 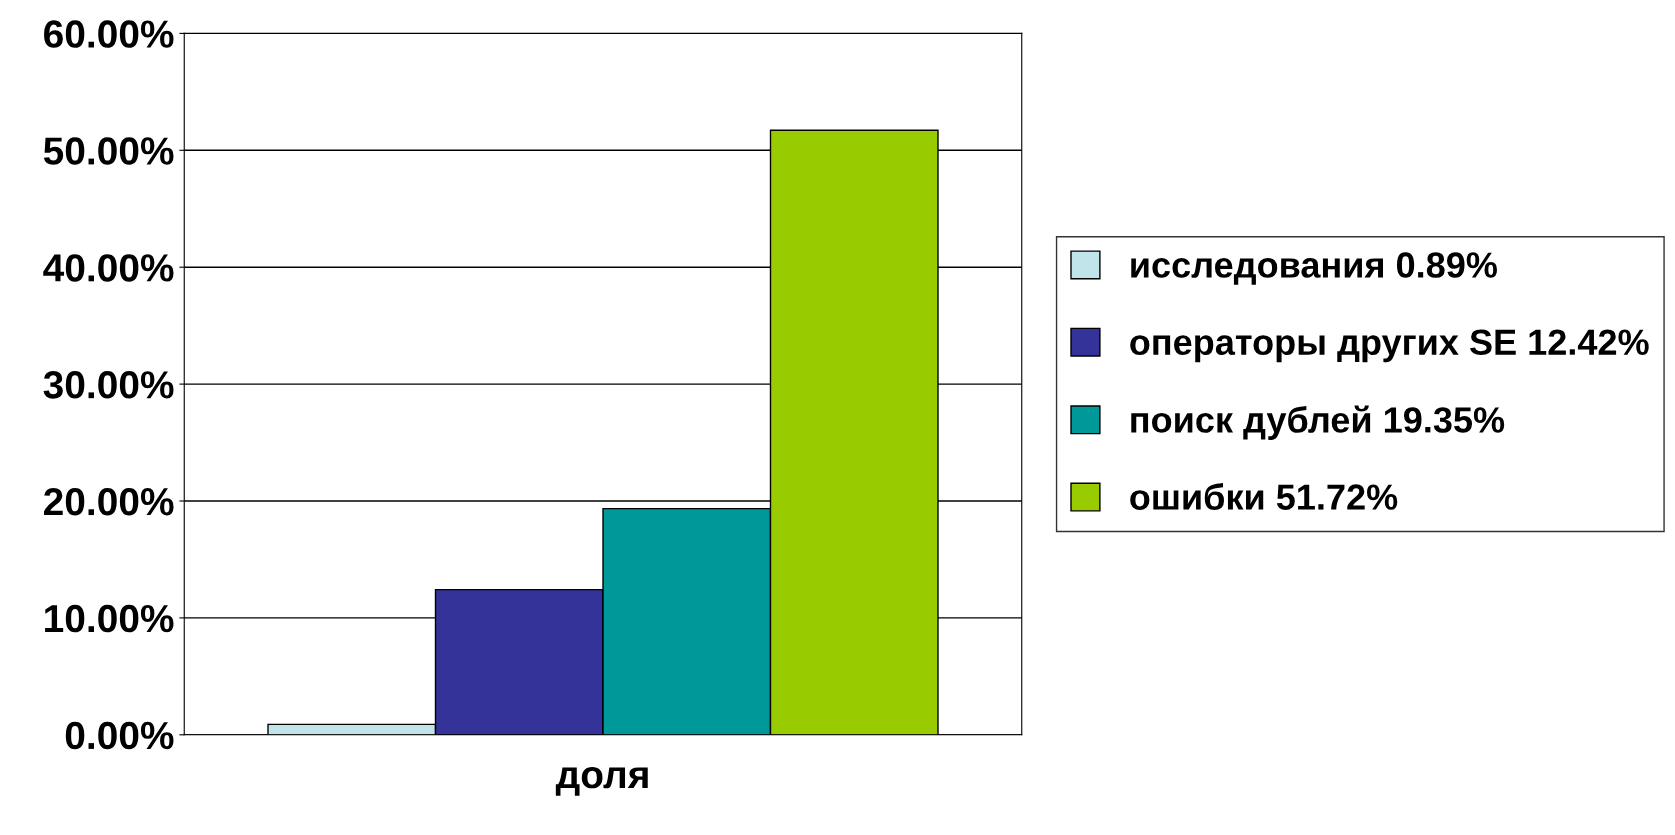 I want to click on x-tick-label: доля, so click(x=601, y=781).